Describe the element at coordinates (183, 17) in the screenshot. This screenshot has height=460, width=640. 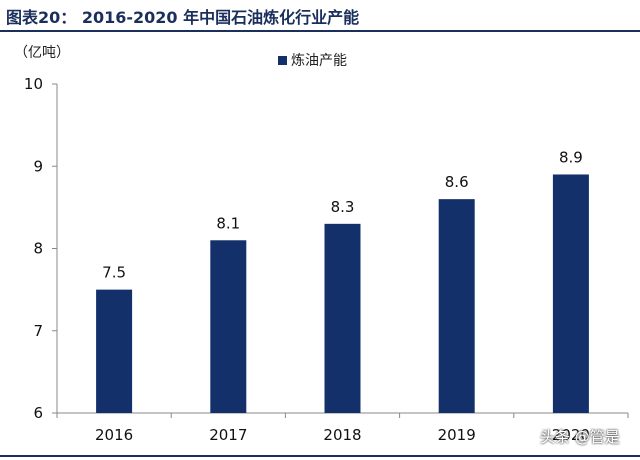
I see `figure-title: 图表20： 2016-2020 年中国石油炼化行业产能` at that location.